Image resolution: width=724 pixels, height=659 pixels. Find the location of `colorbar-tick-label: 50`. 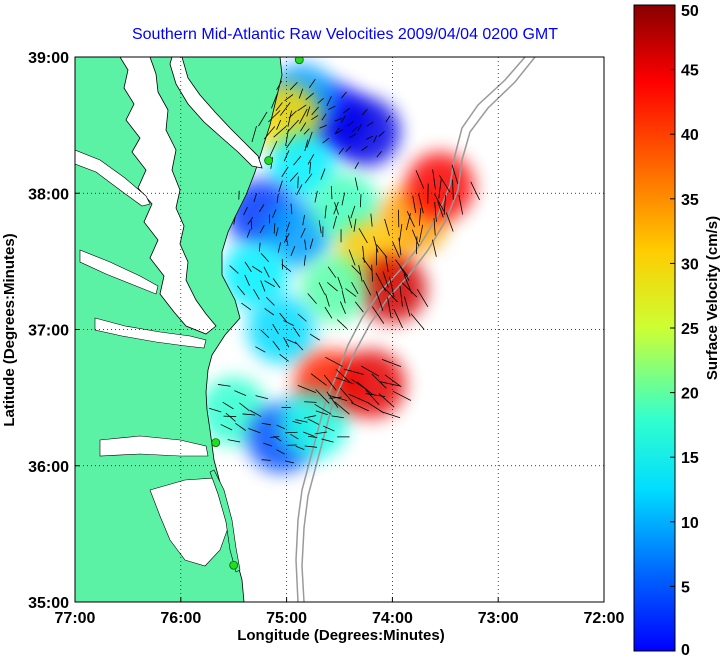

colorbar-tick-label: 50 is located at coordinates (690, 11).